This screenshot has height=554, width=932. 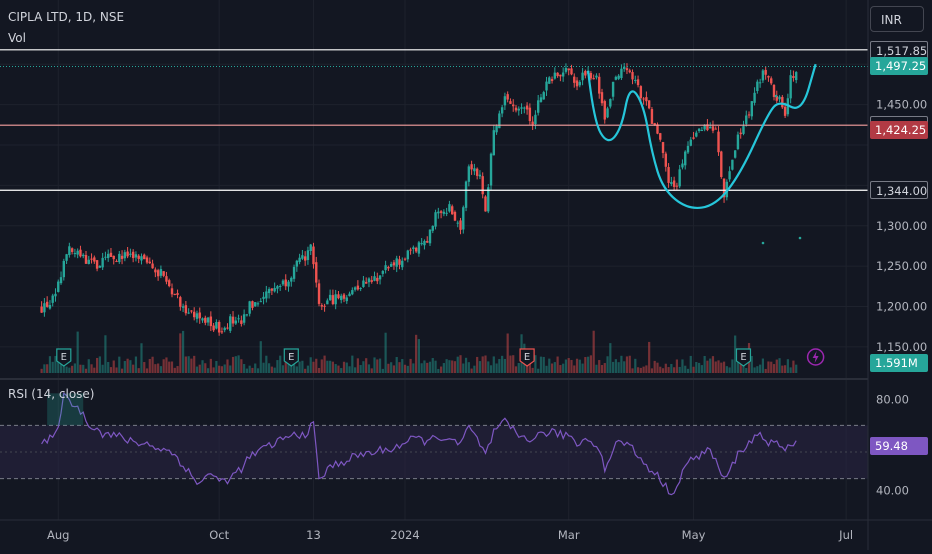 What do you see at coordinates (66, 17) in the screenshot?
I see `symbol-title: CIPLA LTD, 1D, NSE` at bounding box center [66, 17].